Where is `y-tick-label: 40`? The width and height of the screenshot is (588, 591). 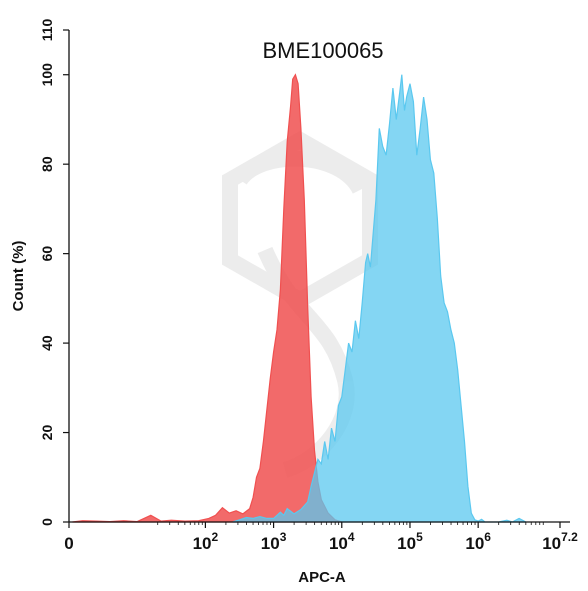
y-tick-label: 40 is located at coordinates (47, 343).